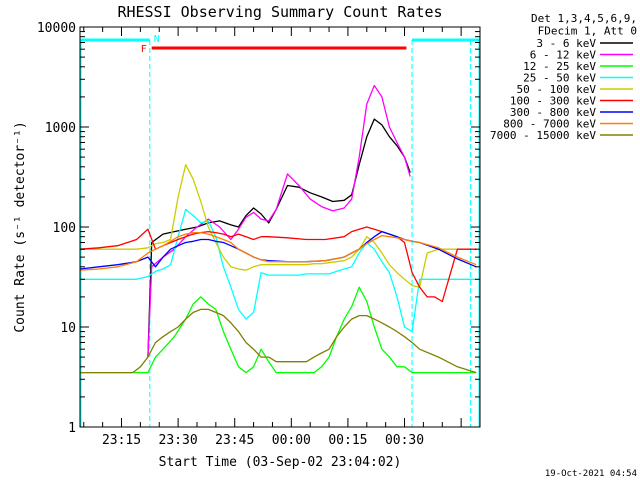 This screenshot has width=640, height=480. I want to click on legend-entry-label: 100 - 300 keV, so click(553, 101).